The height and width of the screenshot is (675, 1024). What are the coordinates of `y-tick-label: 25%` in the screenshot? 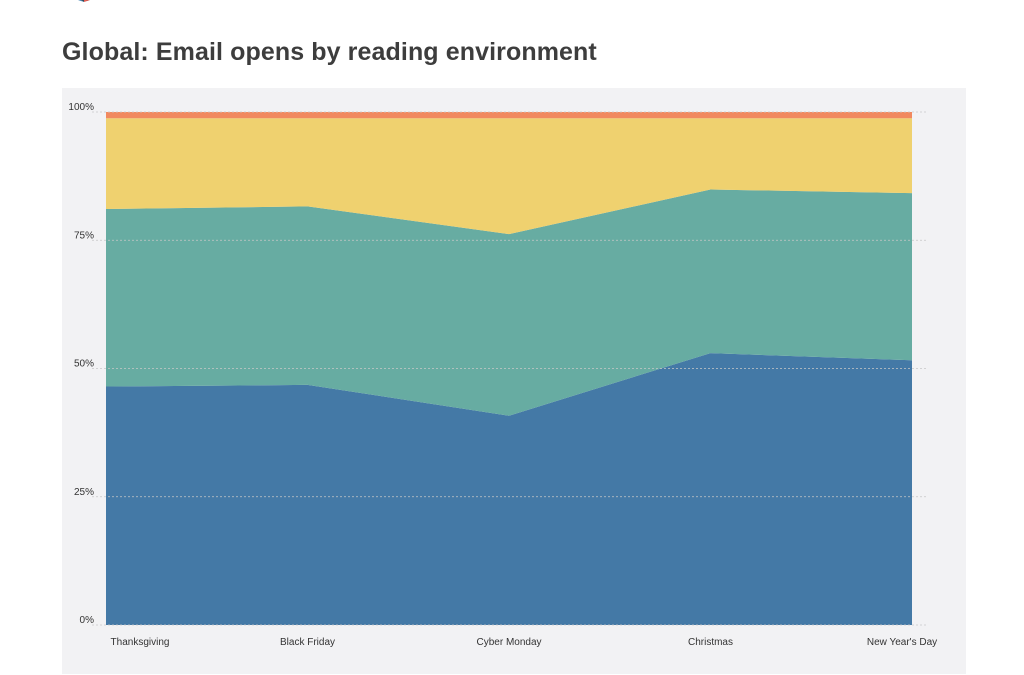 It's located at (84, 492).